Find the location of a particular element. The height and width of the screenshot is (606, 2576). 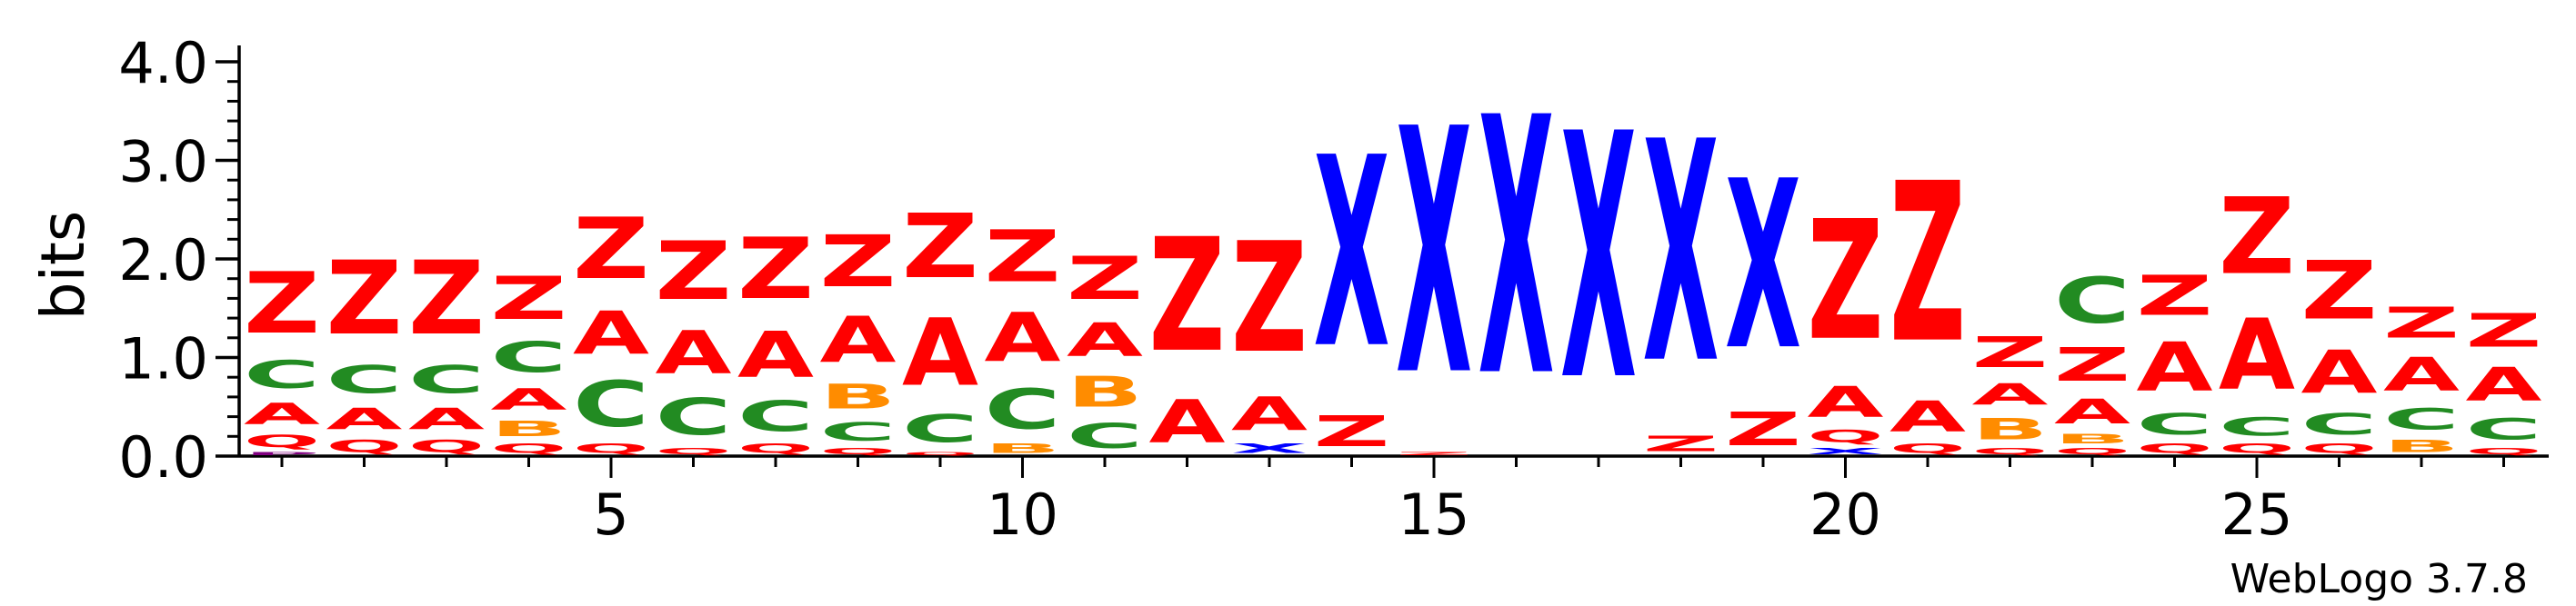

weblogo-credit: WebLogo 3.7.8 is located at coordinates (2379, 579).